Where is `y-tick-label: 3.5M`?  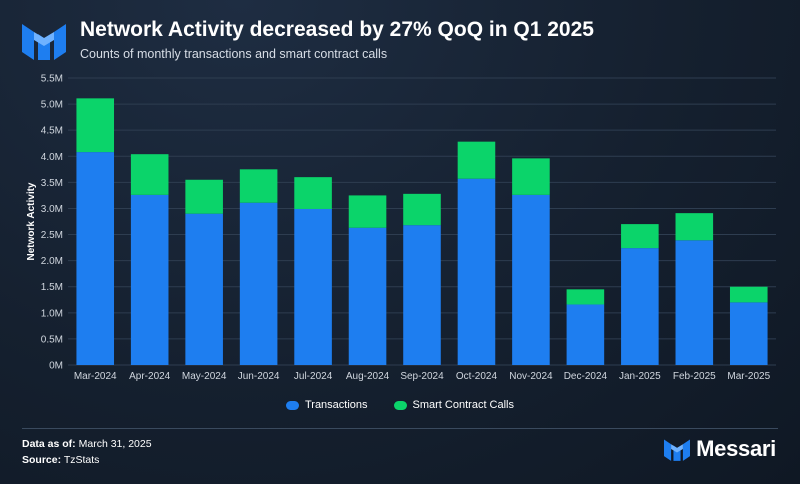 y-tick-label: 3.5M is located at coordinates (52, 183).